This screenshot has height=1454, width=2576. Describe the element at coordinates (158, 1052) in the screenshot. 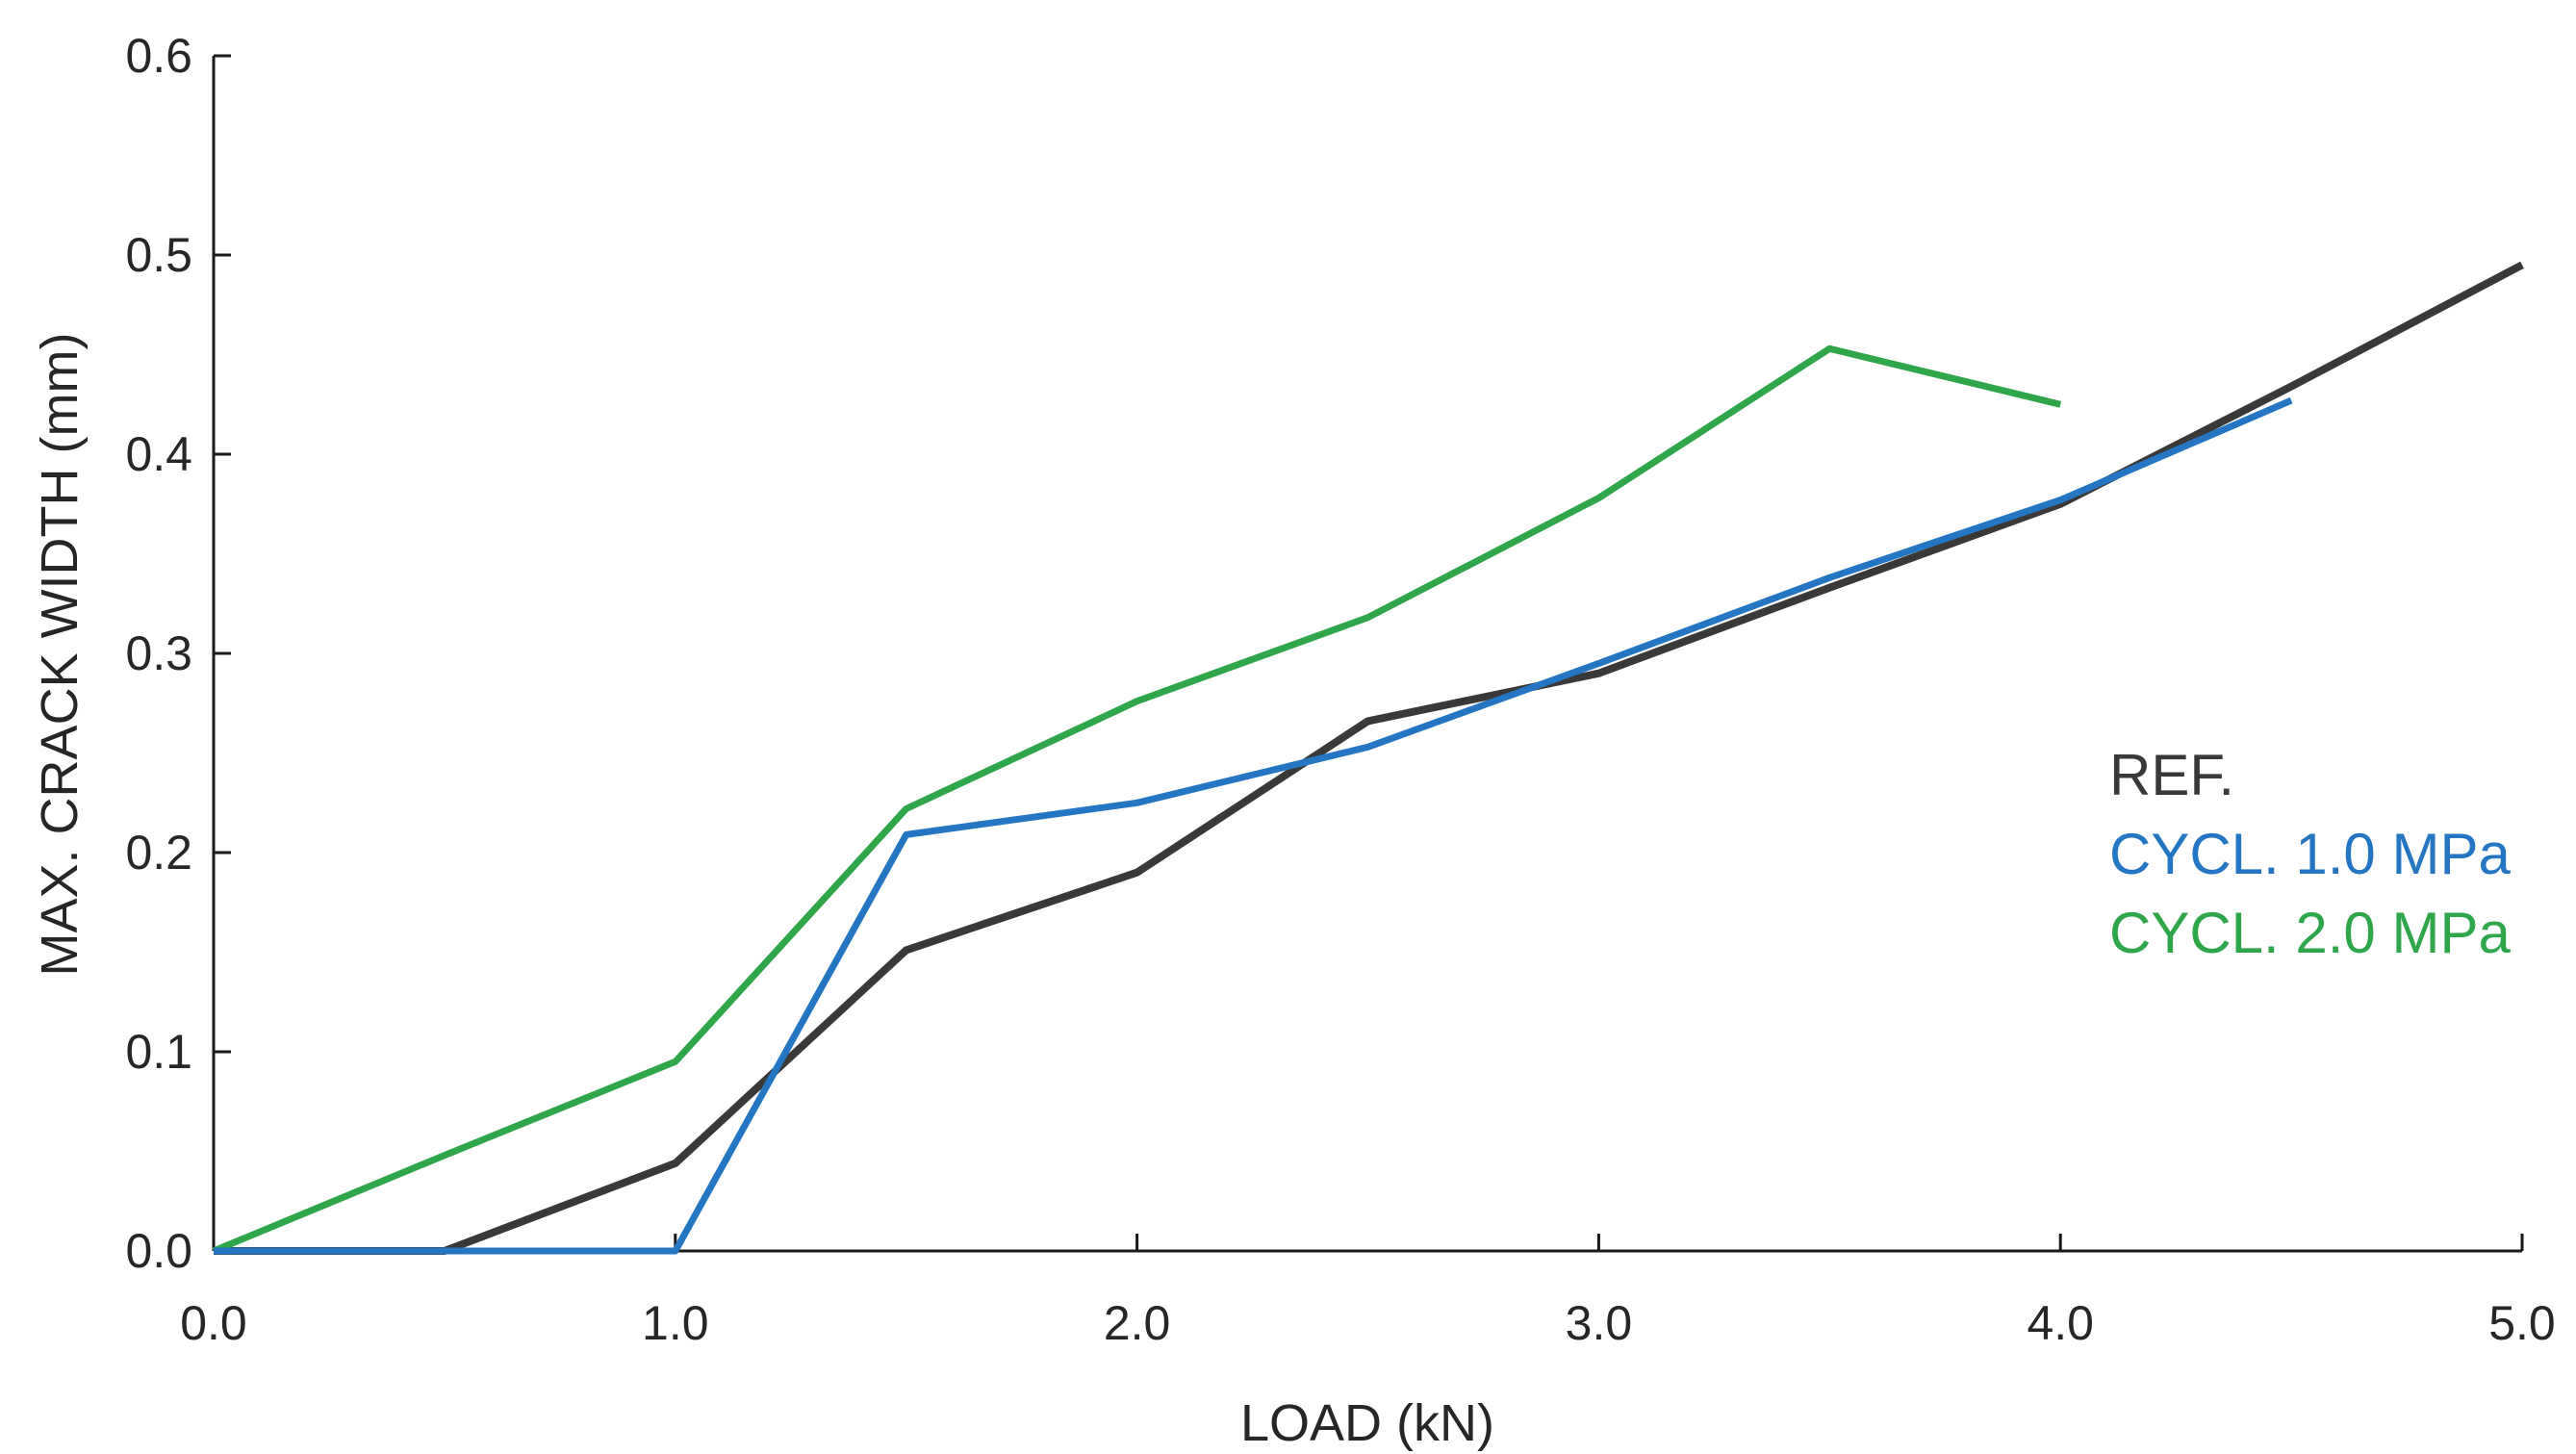

I see `y-tick-label: 0.1` at that location.